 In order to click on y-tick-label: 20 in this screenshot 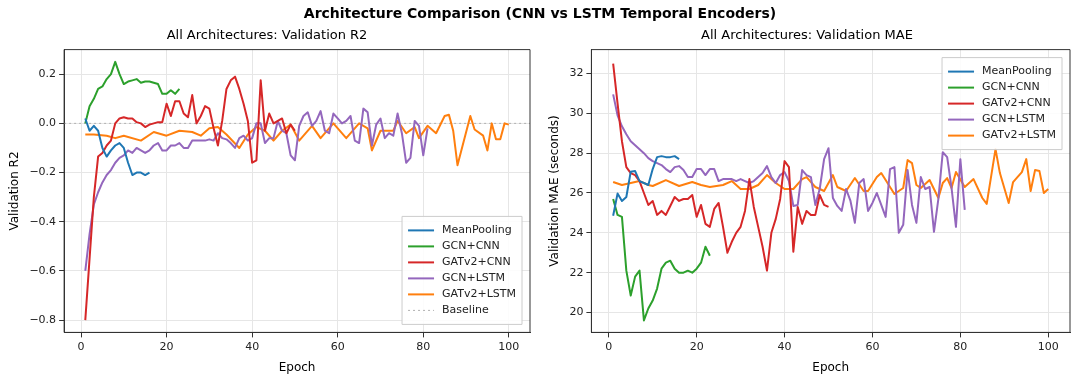, I will do `click(576, 312)`.